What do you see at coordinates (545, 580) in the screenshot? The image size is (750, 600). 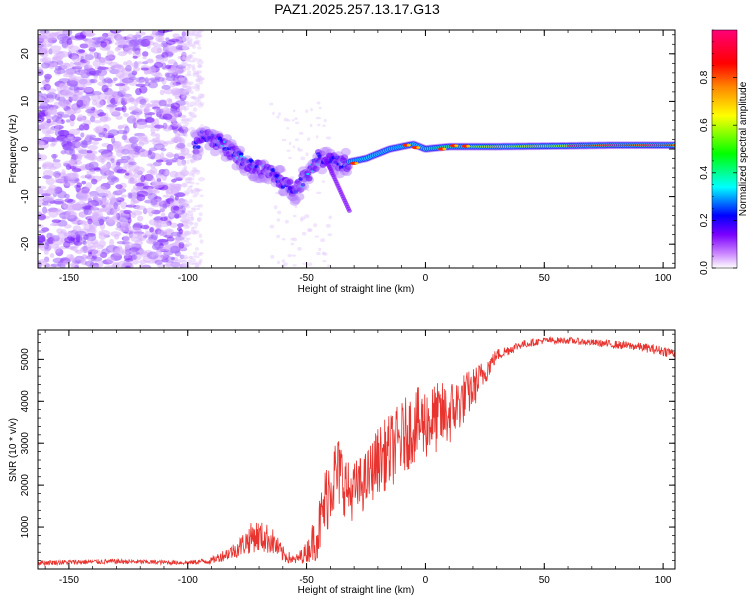 I see `snr-xtick-label: 50` at bounding box center [545, 580].